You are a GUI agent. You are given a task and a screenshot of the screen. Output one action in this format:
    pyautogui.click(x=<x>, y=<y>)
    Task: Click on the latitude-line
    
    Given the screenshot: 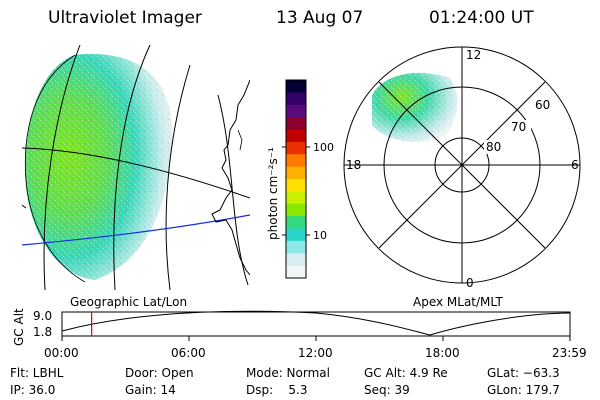 What is the action you would take?
    pyautogui.click(x=135, y=173)
    